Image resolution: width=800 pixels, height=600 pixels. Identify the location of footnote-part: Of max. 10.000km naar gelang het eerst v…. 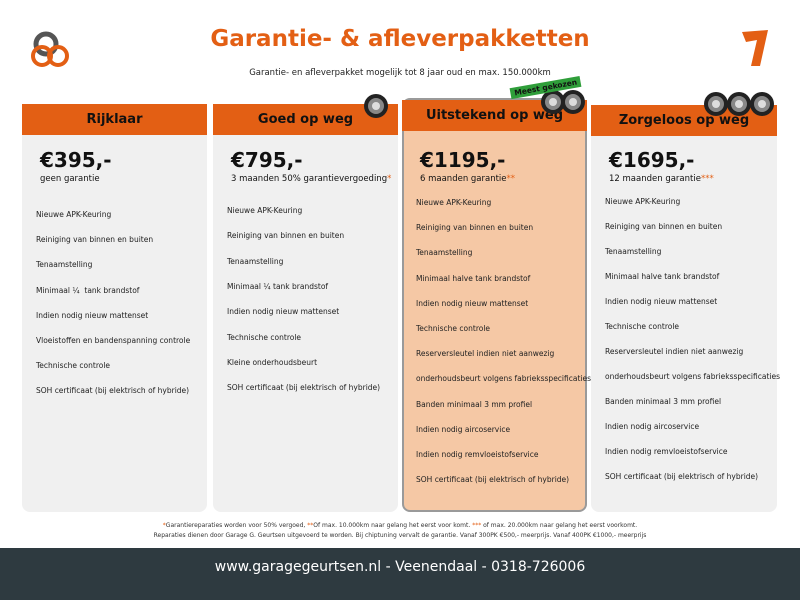
(393, 525).